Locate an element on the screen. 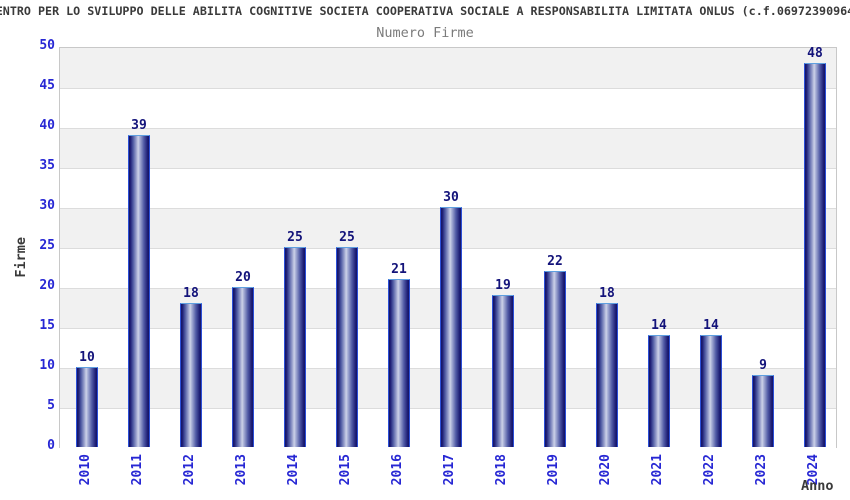  x-tick-label: 2012 is located at coordinates (189, 470).